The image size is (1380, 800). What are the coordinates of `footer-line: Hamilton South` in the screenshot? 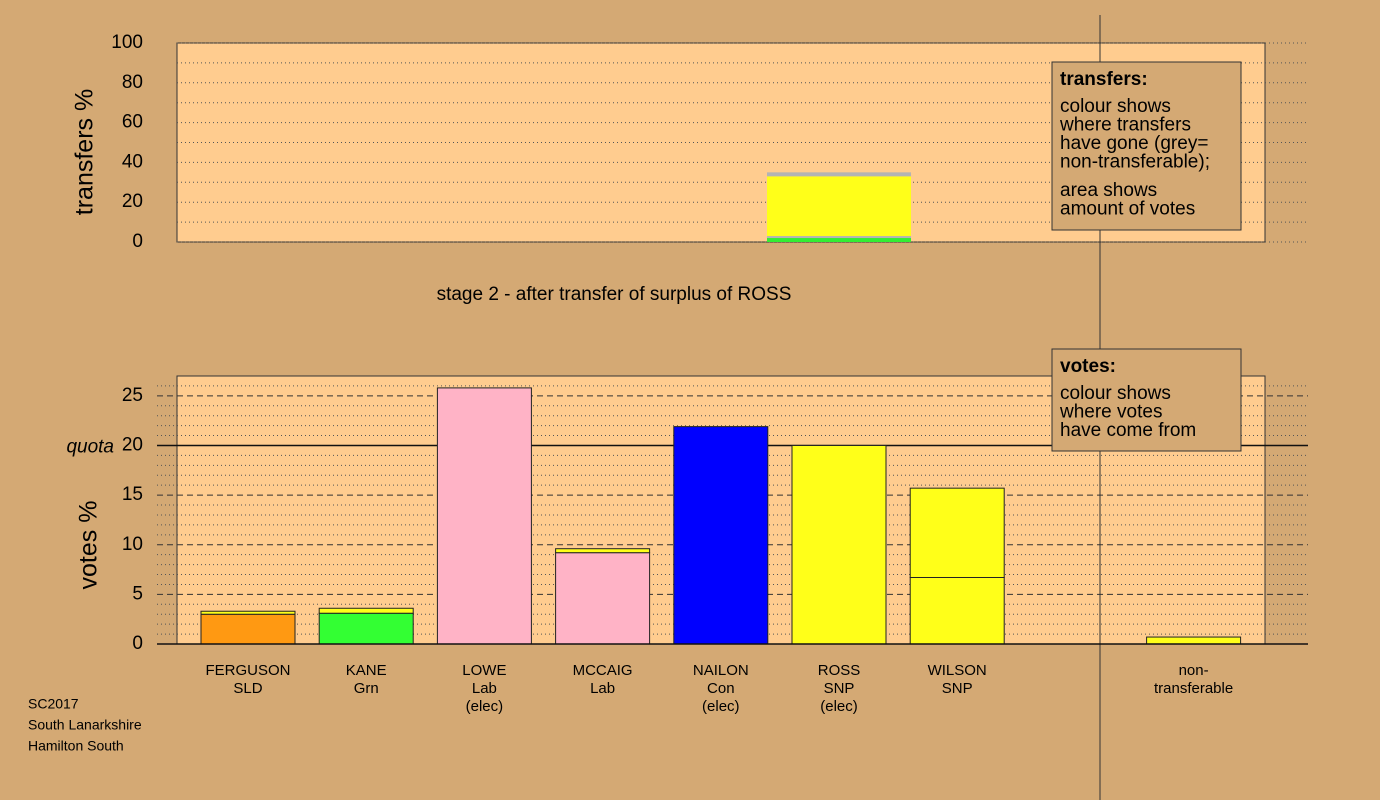 It's located at (76, 746).